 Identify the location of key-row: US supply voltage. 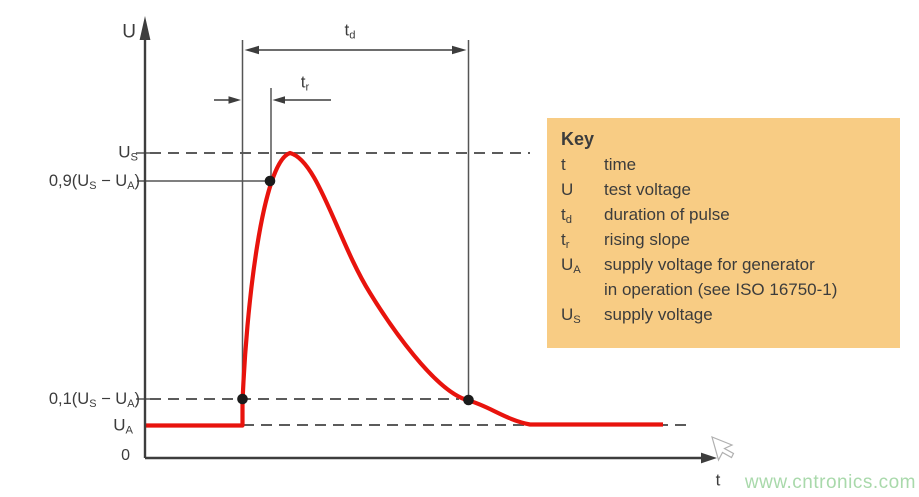
(723, 314).